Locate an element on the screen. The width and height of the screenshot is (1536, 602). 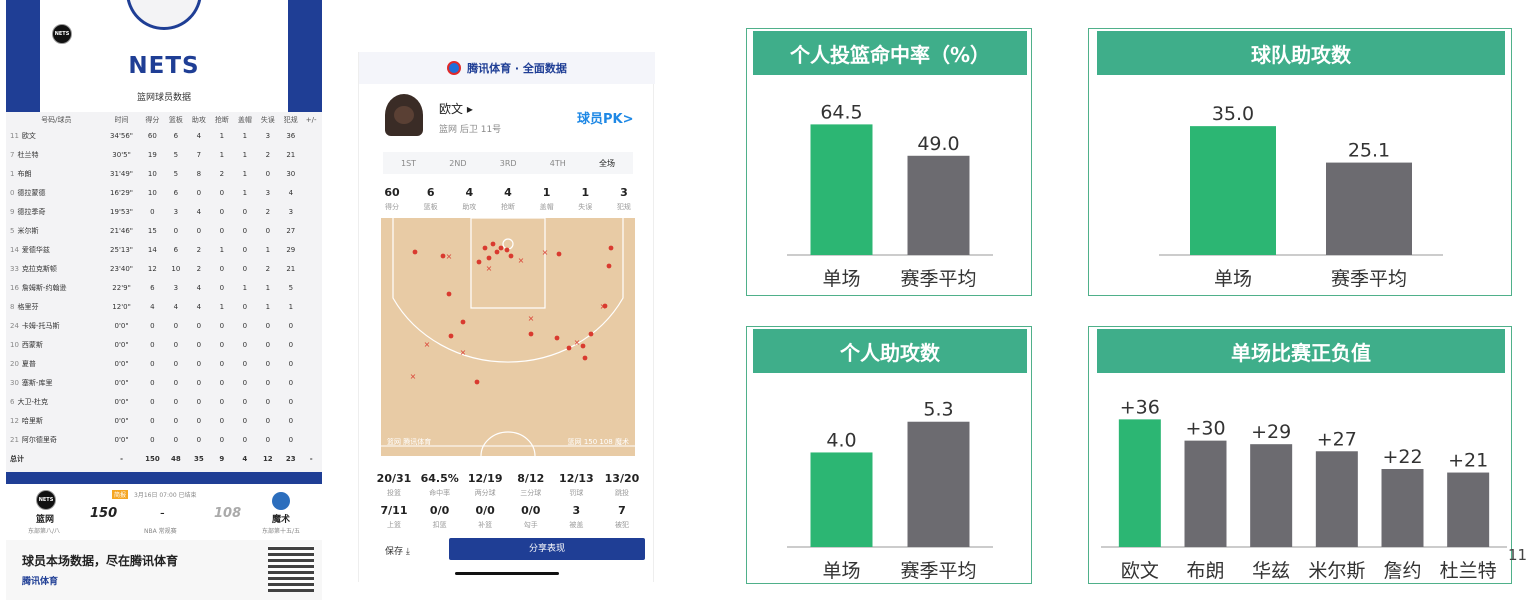
table-row: 21 阿尔德里奇 0'0" 0 0 0 0 0 0 0 is located at coordinates (165, 439).